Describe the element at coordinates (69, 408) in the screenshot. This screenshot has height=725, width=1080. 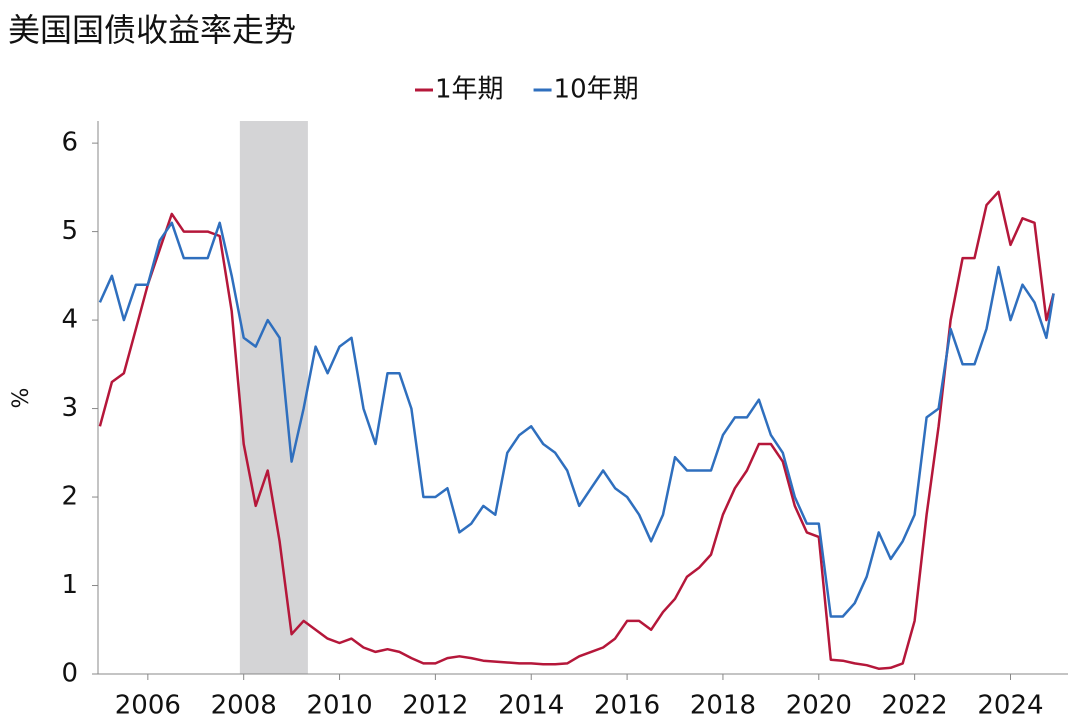
I see `y-tick-label: 3` at that location.